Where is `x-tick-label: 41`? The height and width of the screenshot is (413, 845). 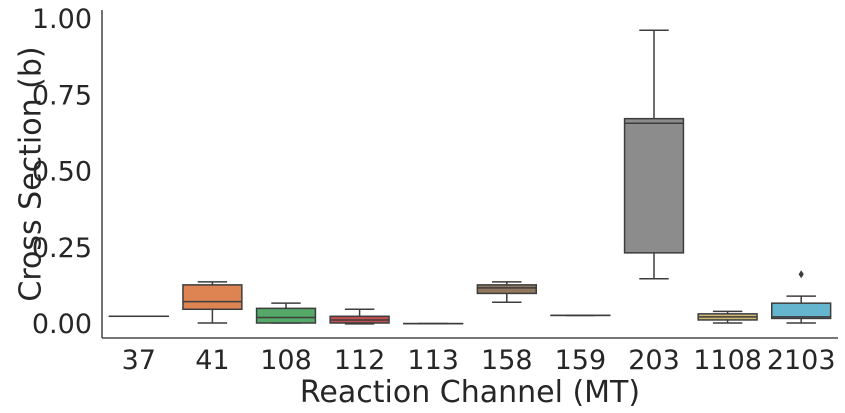 x-tick-label: 41 is located at coordinates (212, 360).